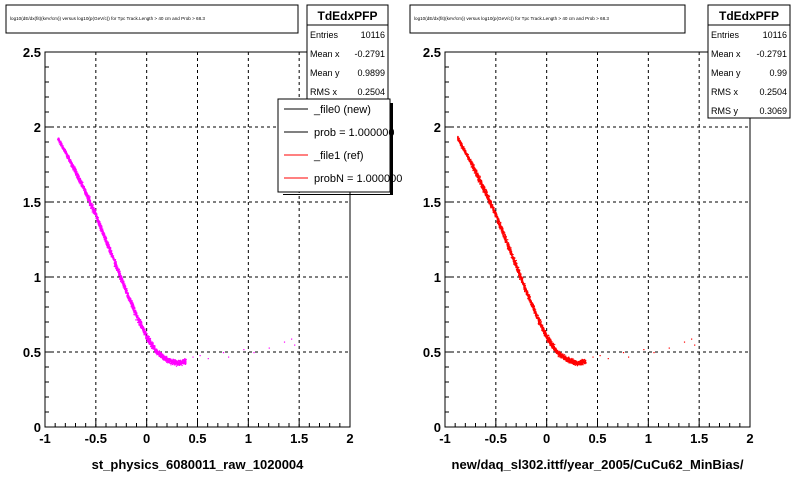 The image size is (800, 480). What do you see at coordinates (432, 352) in the screenshot?
I see `y-tick-label: 0.5` at bounding box center [432, 352].